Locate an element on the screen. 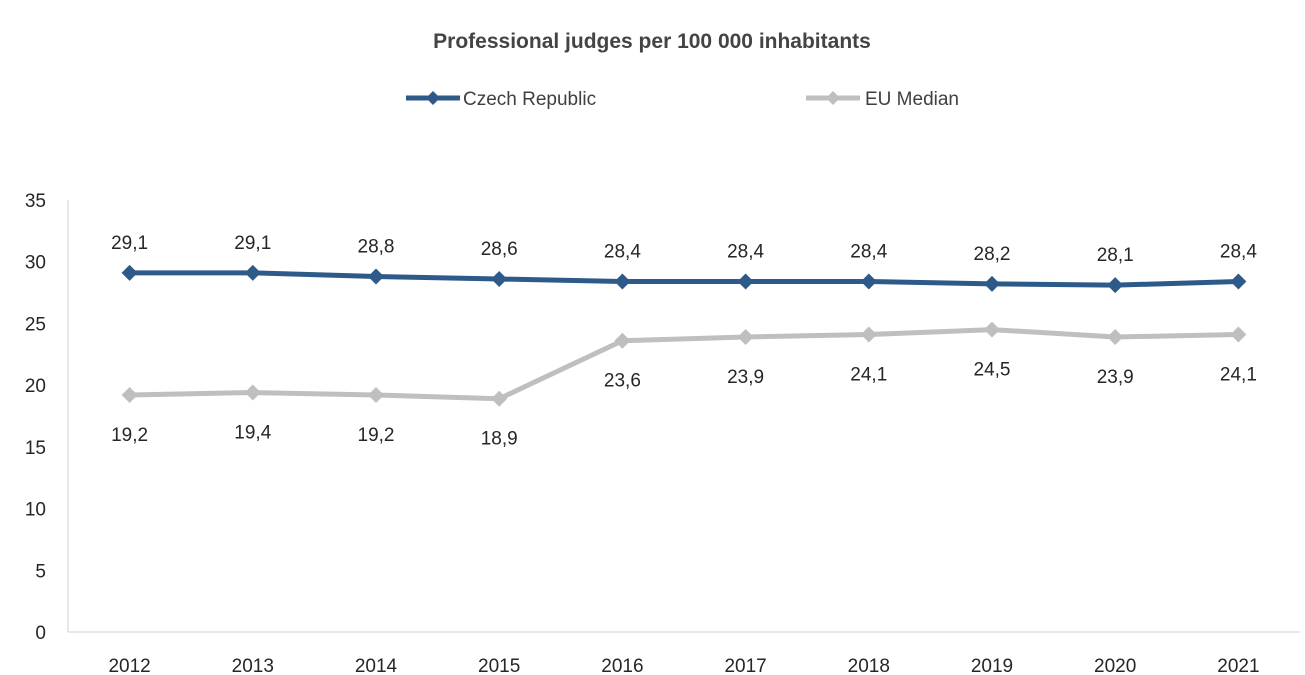 Image resolution: width=1305 pixels, height=675 pixels. y-tick-label: 25 is located at coordinates (35, 324).